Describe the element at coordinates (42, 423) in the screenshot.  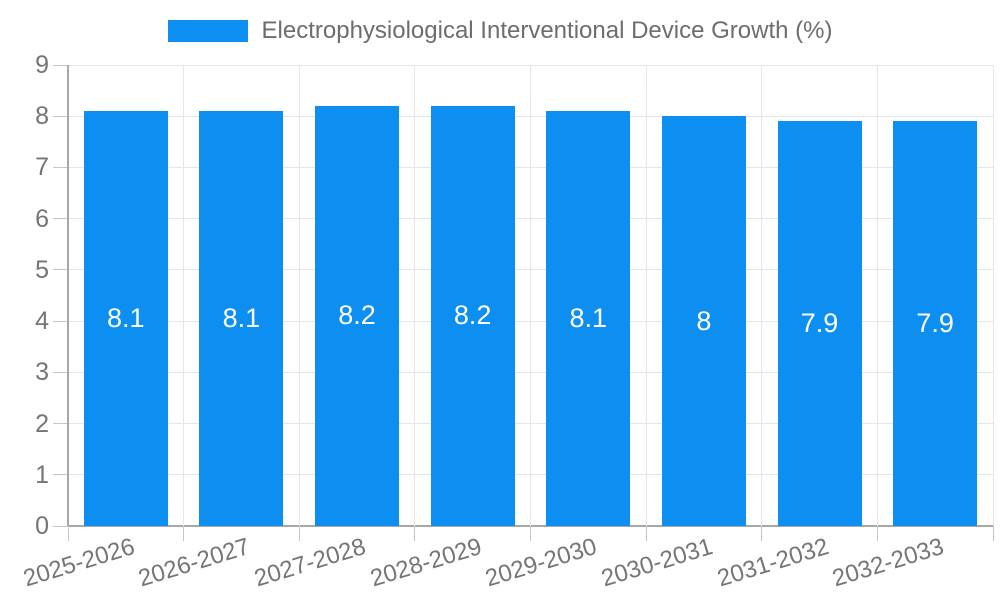
I see `y-axis-tick-label: 2` at that location.